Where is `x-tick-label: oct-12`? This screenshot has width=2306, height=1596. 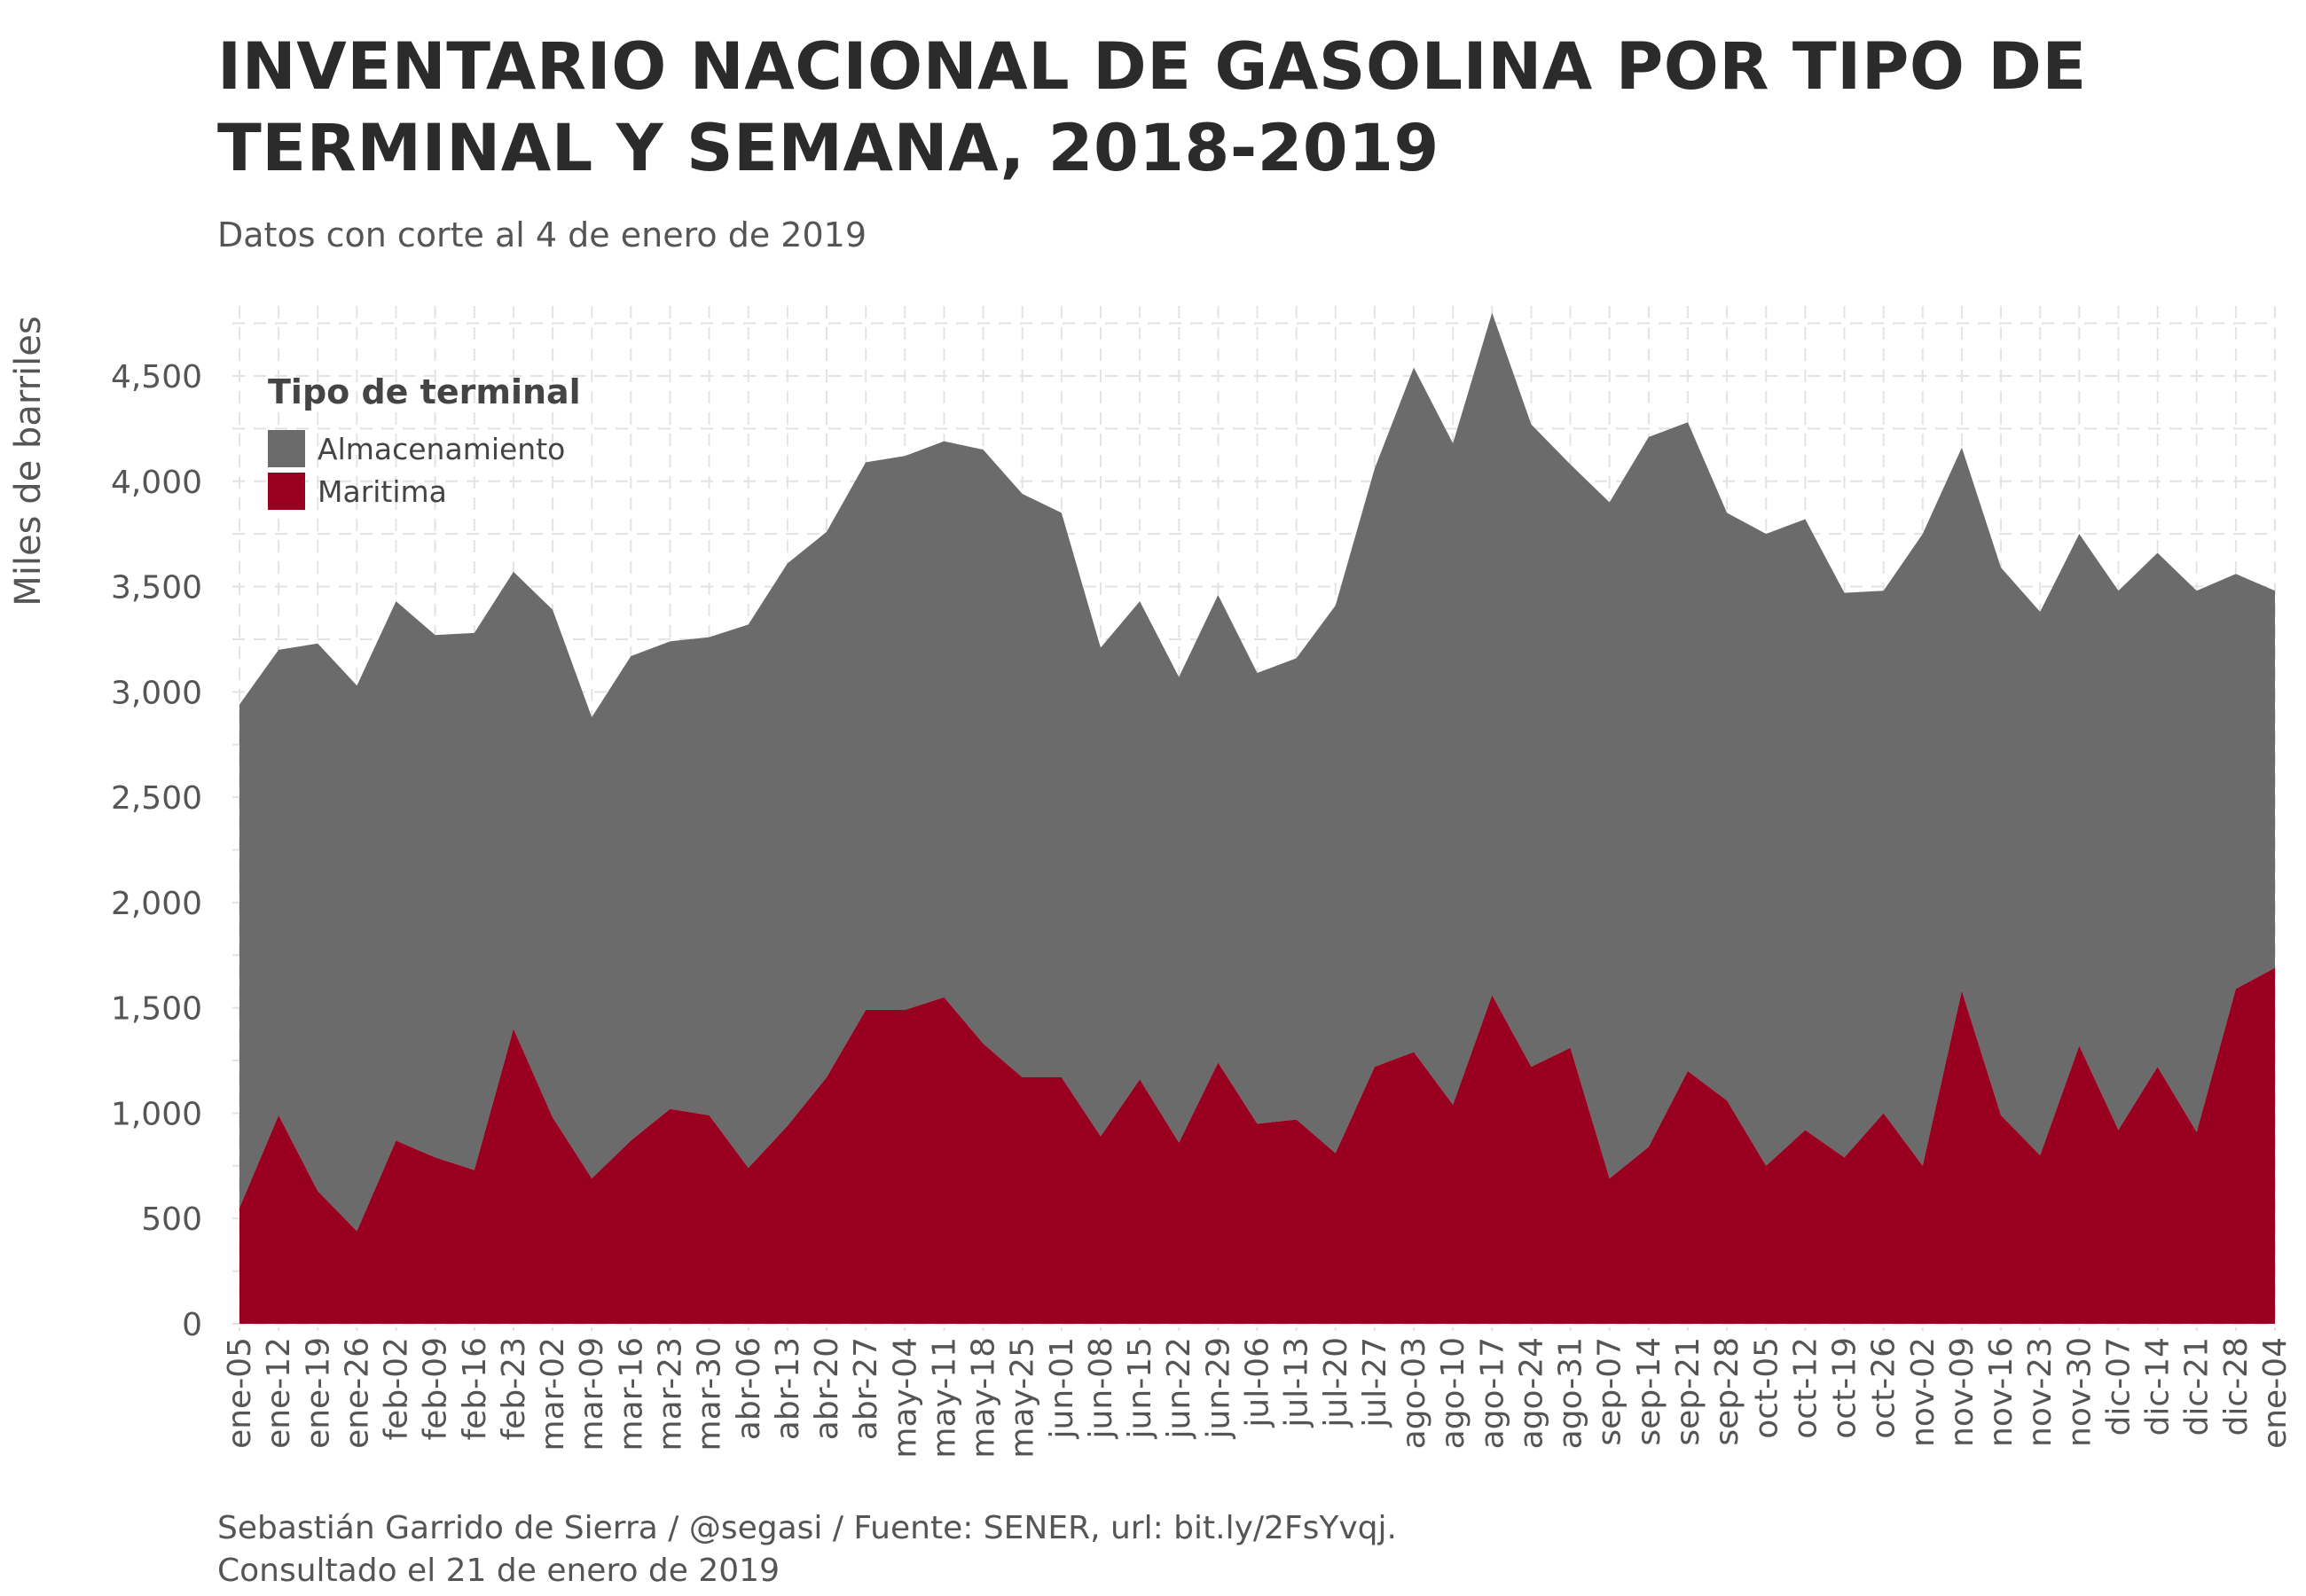
x-tick-label: oct-12 is located at coordinates (1805, 1388).